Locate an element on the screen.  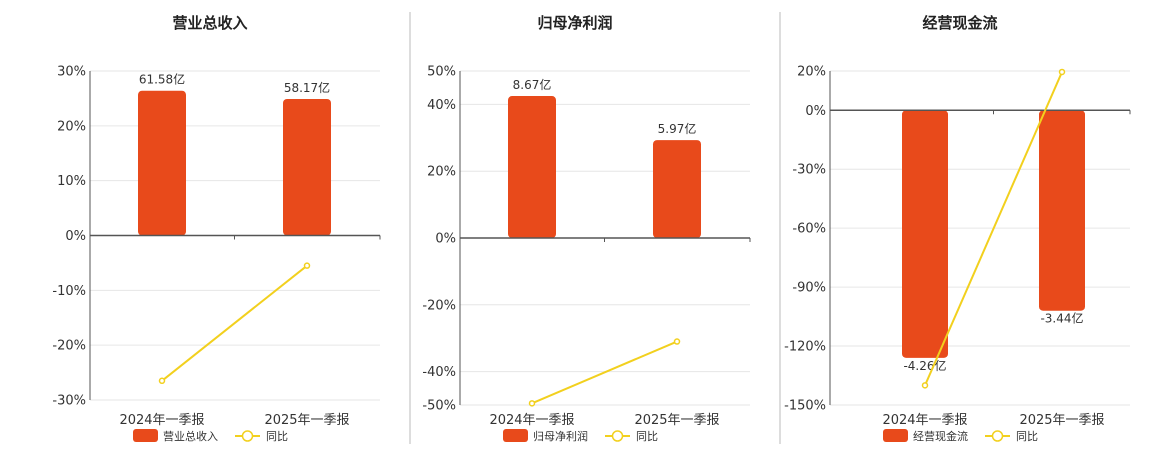
bar-data-label: 58.17亿 is located at coordinates (307, 87).